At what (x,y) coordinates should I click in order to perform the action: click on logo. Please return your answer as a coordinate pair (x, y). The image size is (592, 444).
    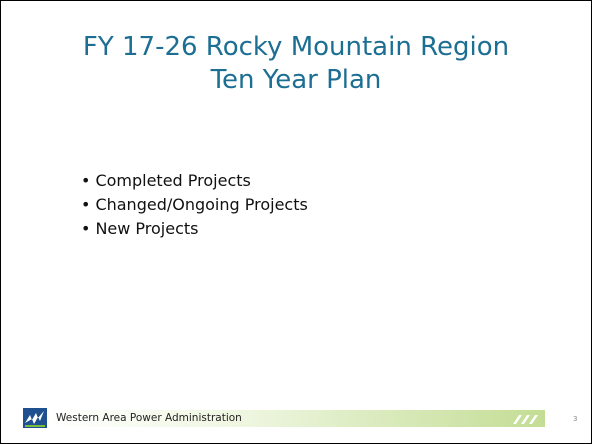
    Looking at the image, I should click on (35, 418).